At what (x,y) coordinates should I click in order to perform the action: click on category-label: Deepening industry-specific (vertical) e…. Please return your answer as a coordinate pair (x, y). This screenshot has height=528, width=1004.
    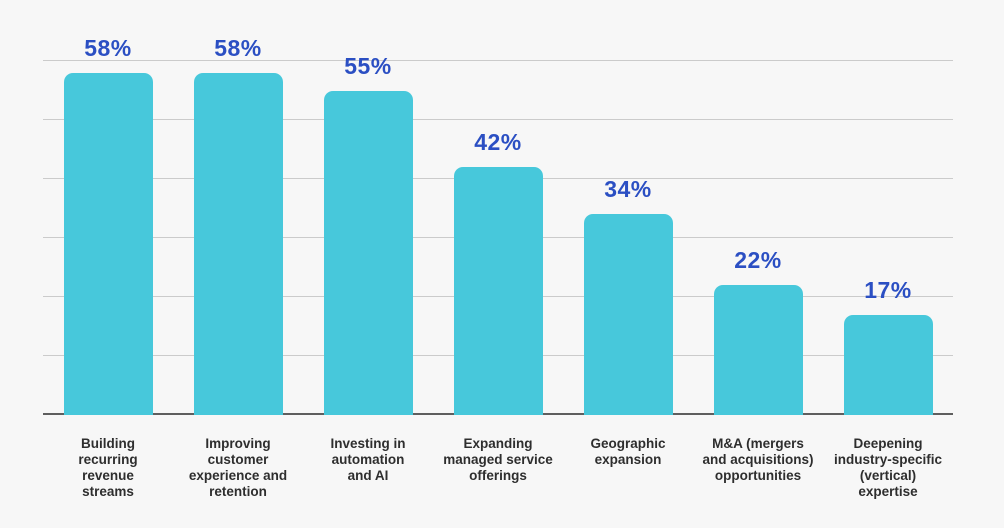
    Looking at the image, I should click on (888, 467).